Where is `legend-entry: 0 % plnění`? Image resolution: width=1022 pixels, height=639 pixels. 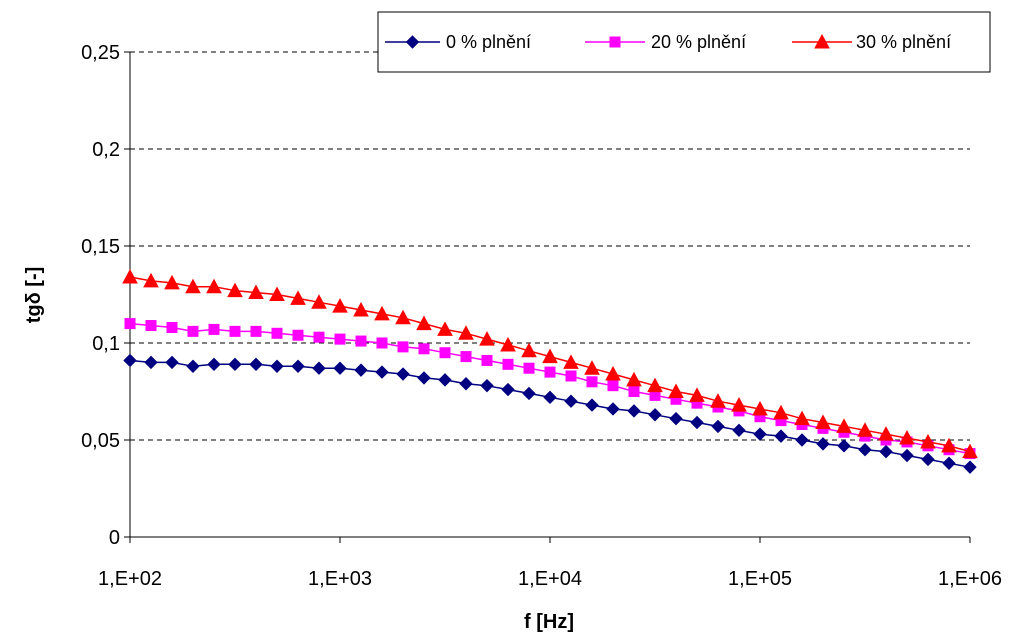 legend-entry: 0 % plnění is located at coordinates (458, 42).